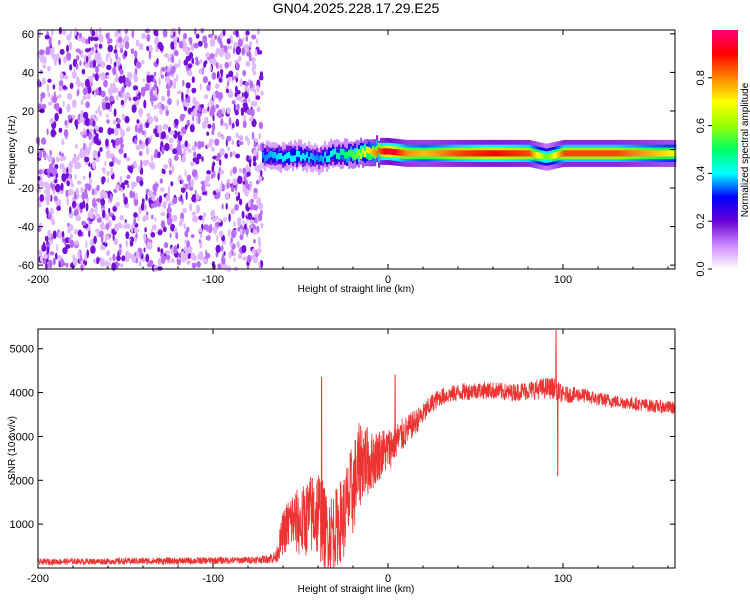 This screenshot has width=750, height=600. I want to click on y-tick-label: 20, so click(28, 112).